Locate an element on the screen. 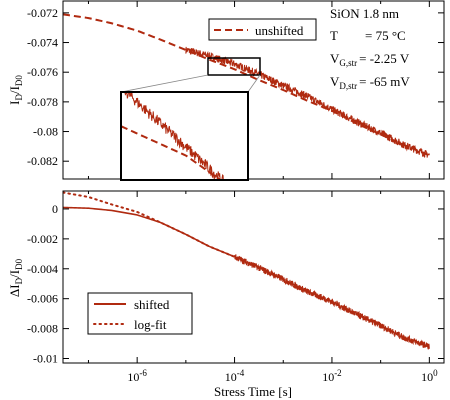 This screenshot has height=400, width=450. x-axis-label: Stress Time [s] is located at coordinates (253, 391).